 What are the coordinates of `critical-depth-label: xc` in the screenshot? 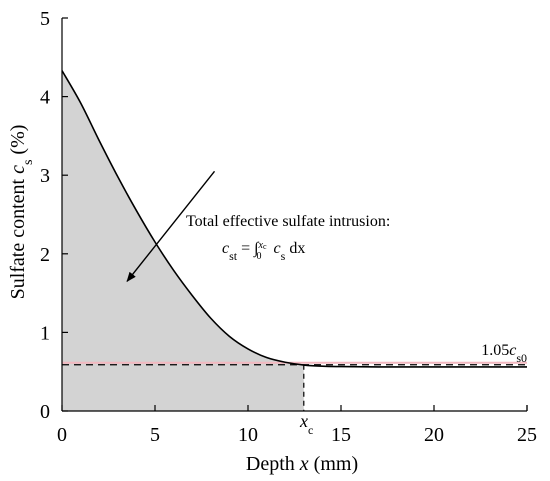 It's located at (306, 424).